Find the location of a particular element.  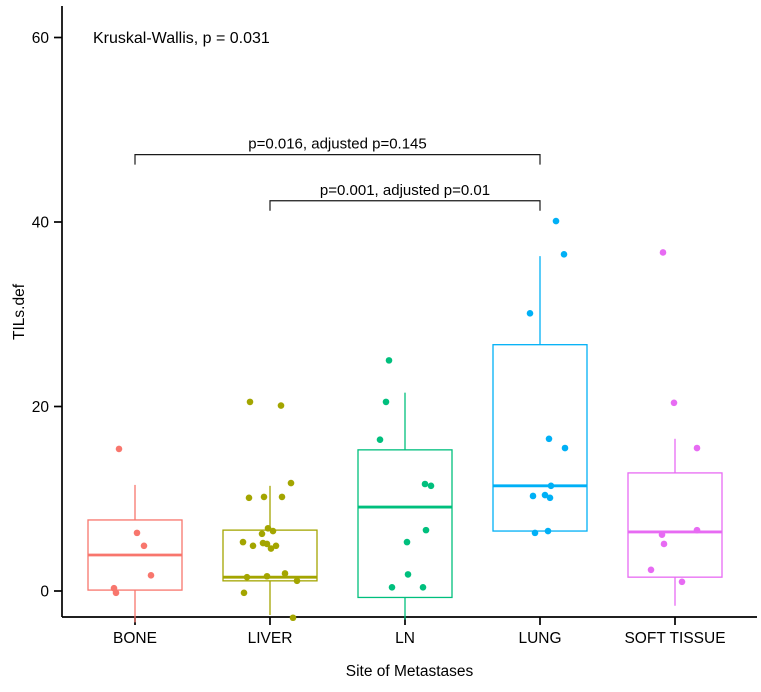

jitter-points-liver is located at coordinates (270, 510).